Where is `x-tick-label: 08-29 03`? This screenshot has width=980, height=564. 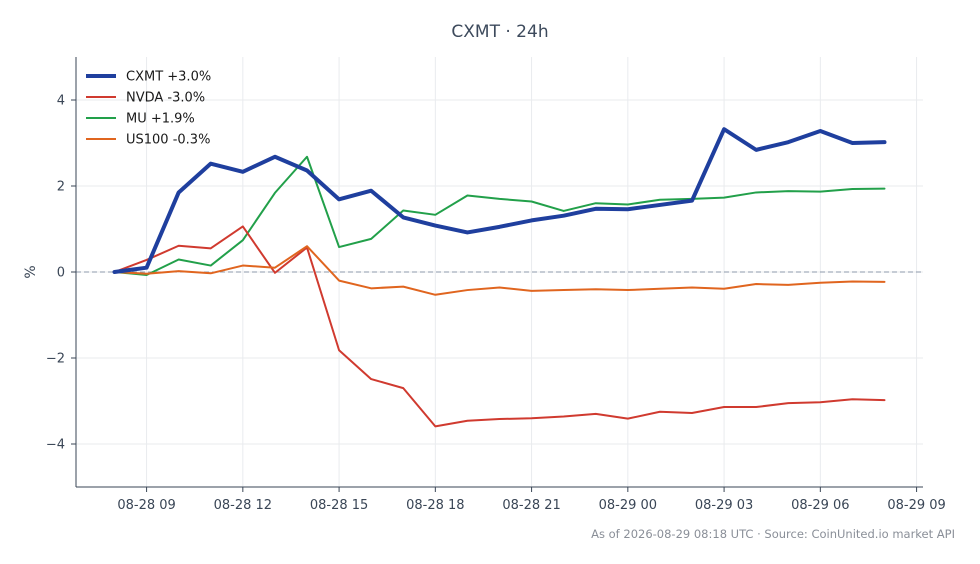 x-tick-label: 08-29 03 is located at coordinates (724, 505).